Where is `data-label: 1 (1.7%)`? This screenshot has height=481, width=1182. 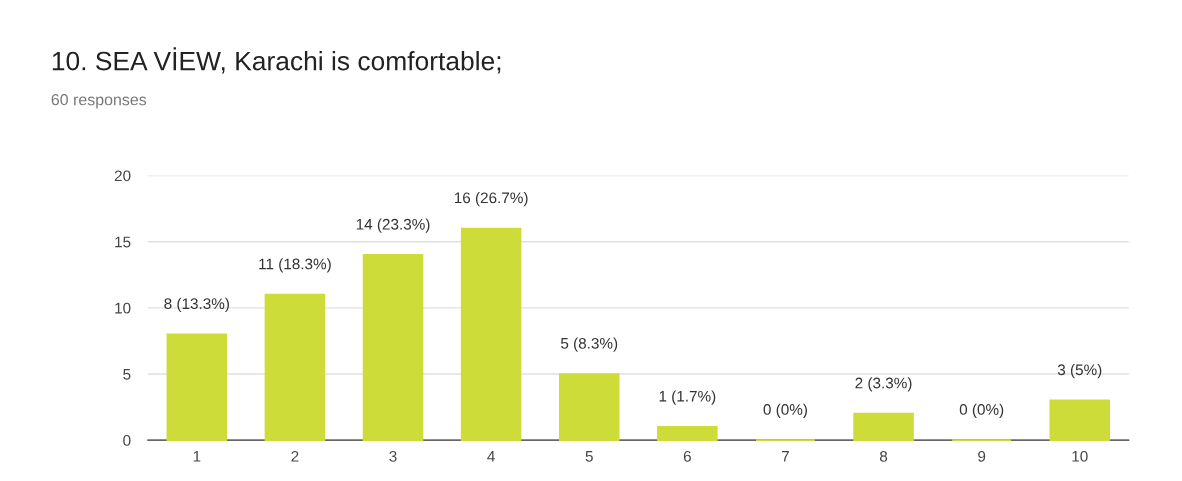
data-label: 1 (1.7%) is located at coordinates (687, 397).